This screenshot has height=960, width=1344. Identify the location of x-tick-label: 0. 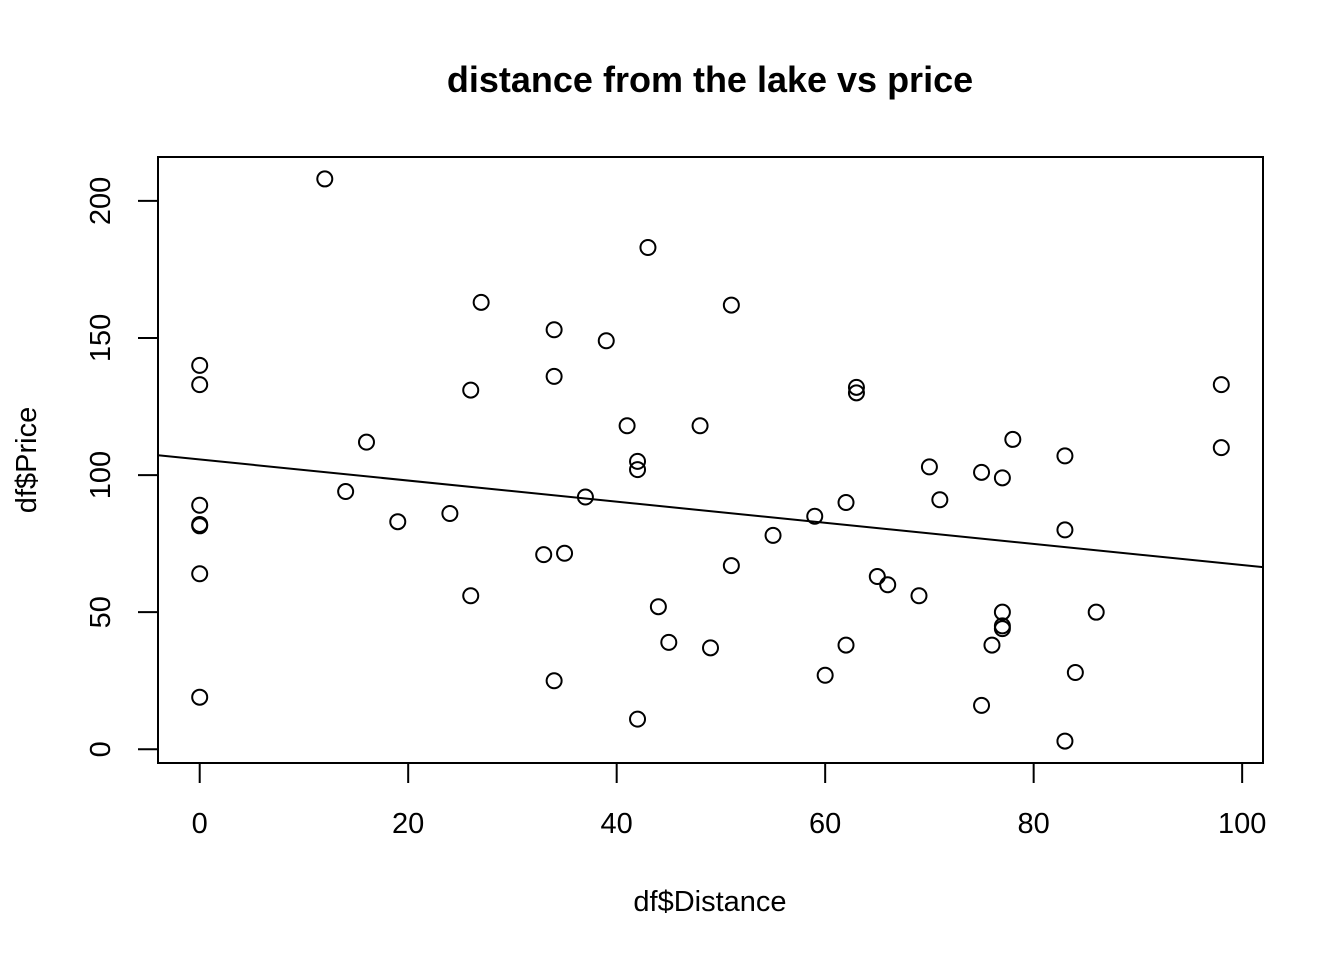
(200, 824).